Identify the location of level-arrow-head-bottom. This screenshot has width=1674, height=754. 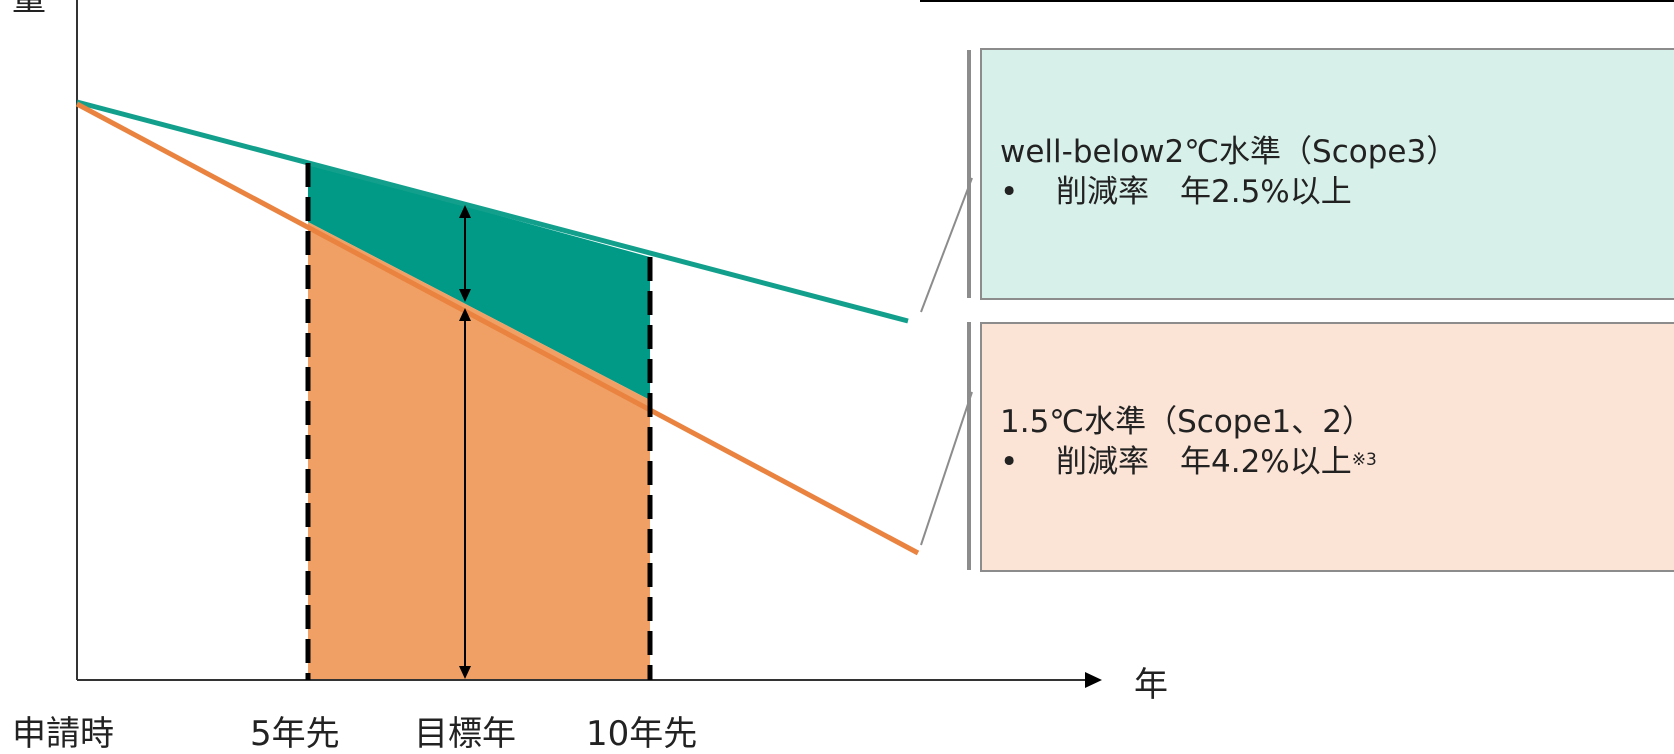
(465, 672).